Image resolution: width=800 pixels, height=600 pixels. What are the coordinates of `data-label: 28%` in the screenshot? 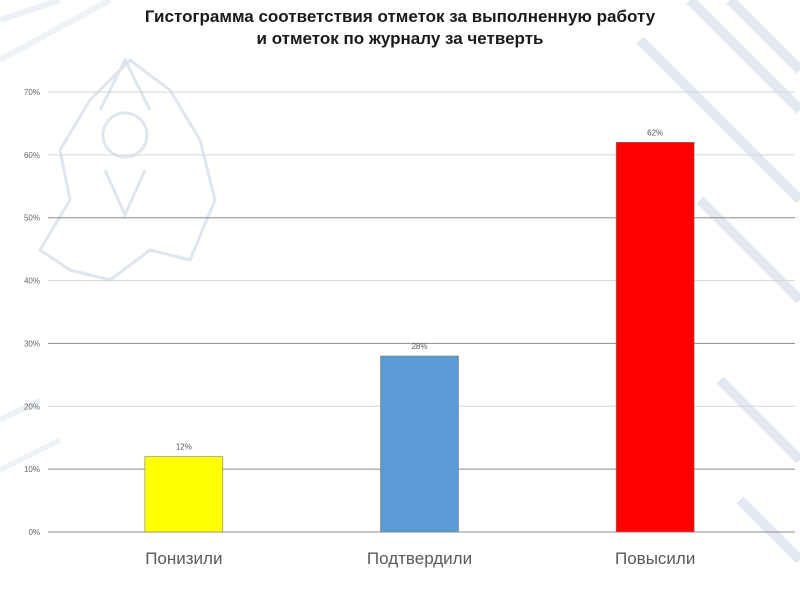 It's located at (419, 346).